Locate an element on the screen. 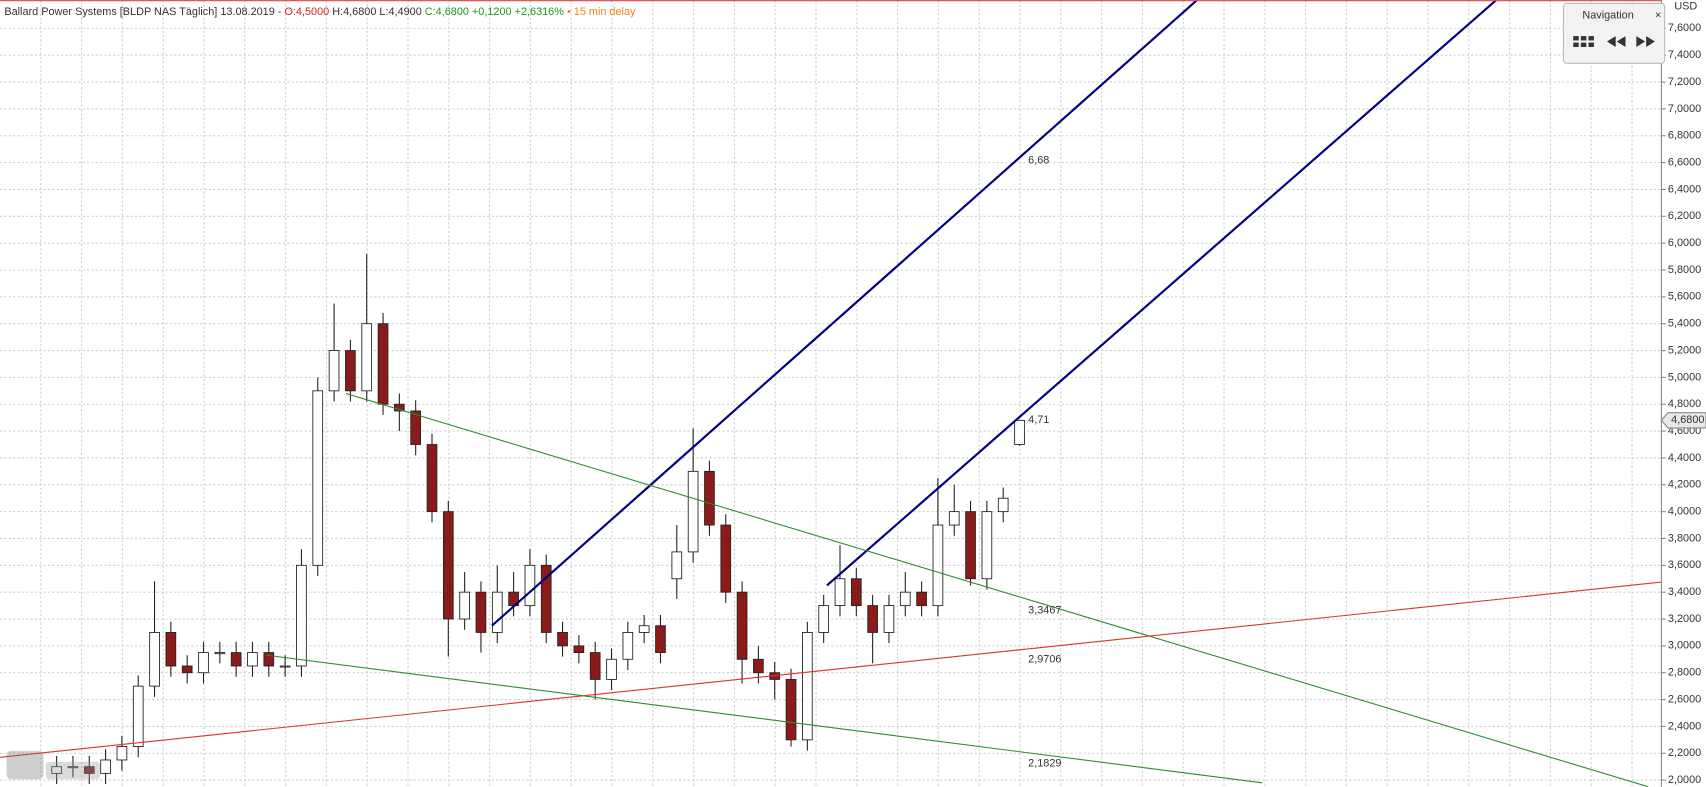  last-price-tag is located at coordinates (1683, 420).